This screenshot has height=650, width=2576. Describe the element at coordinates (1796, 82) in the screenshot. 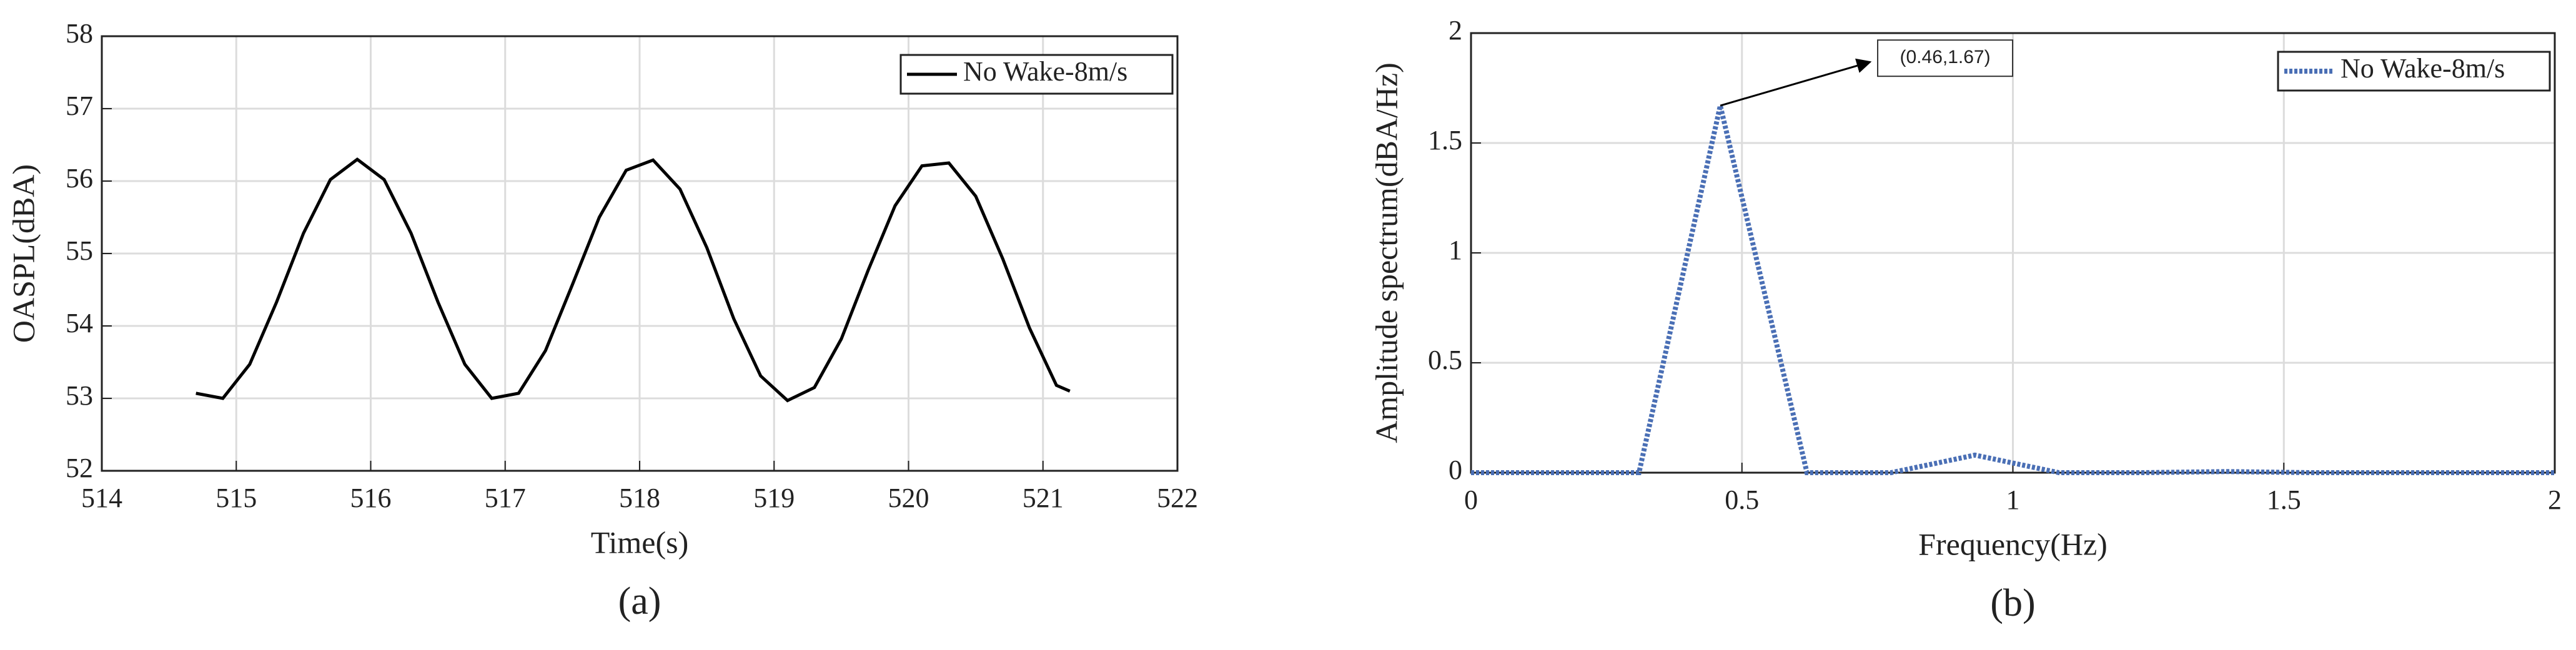

I see `annotation-arrow` at that location.